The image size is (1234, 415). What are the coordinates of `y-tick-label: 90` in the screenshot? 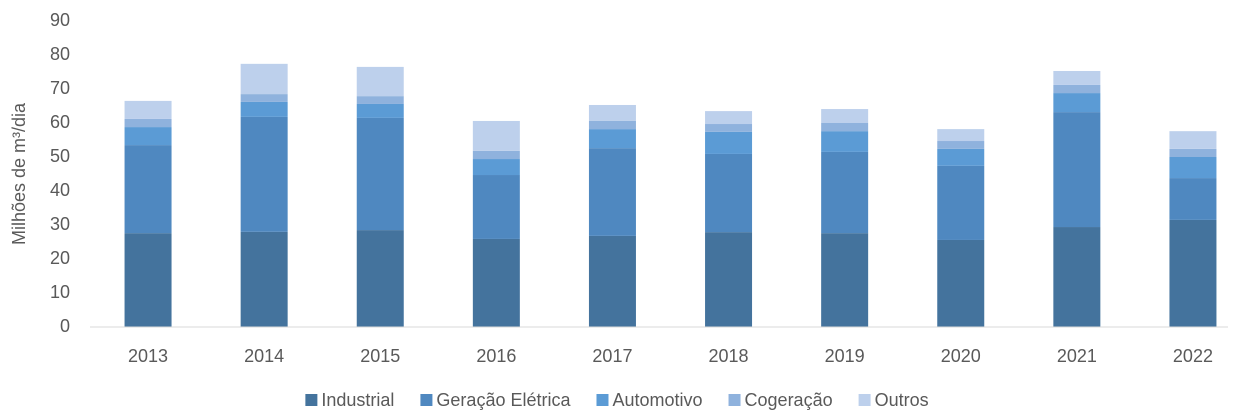 It's located at (60, 20).